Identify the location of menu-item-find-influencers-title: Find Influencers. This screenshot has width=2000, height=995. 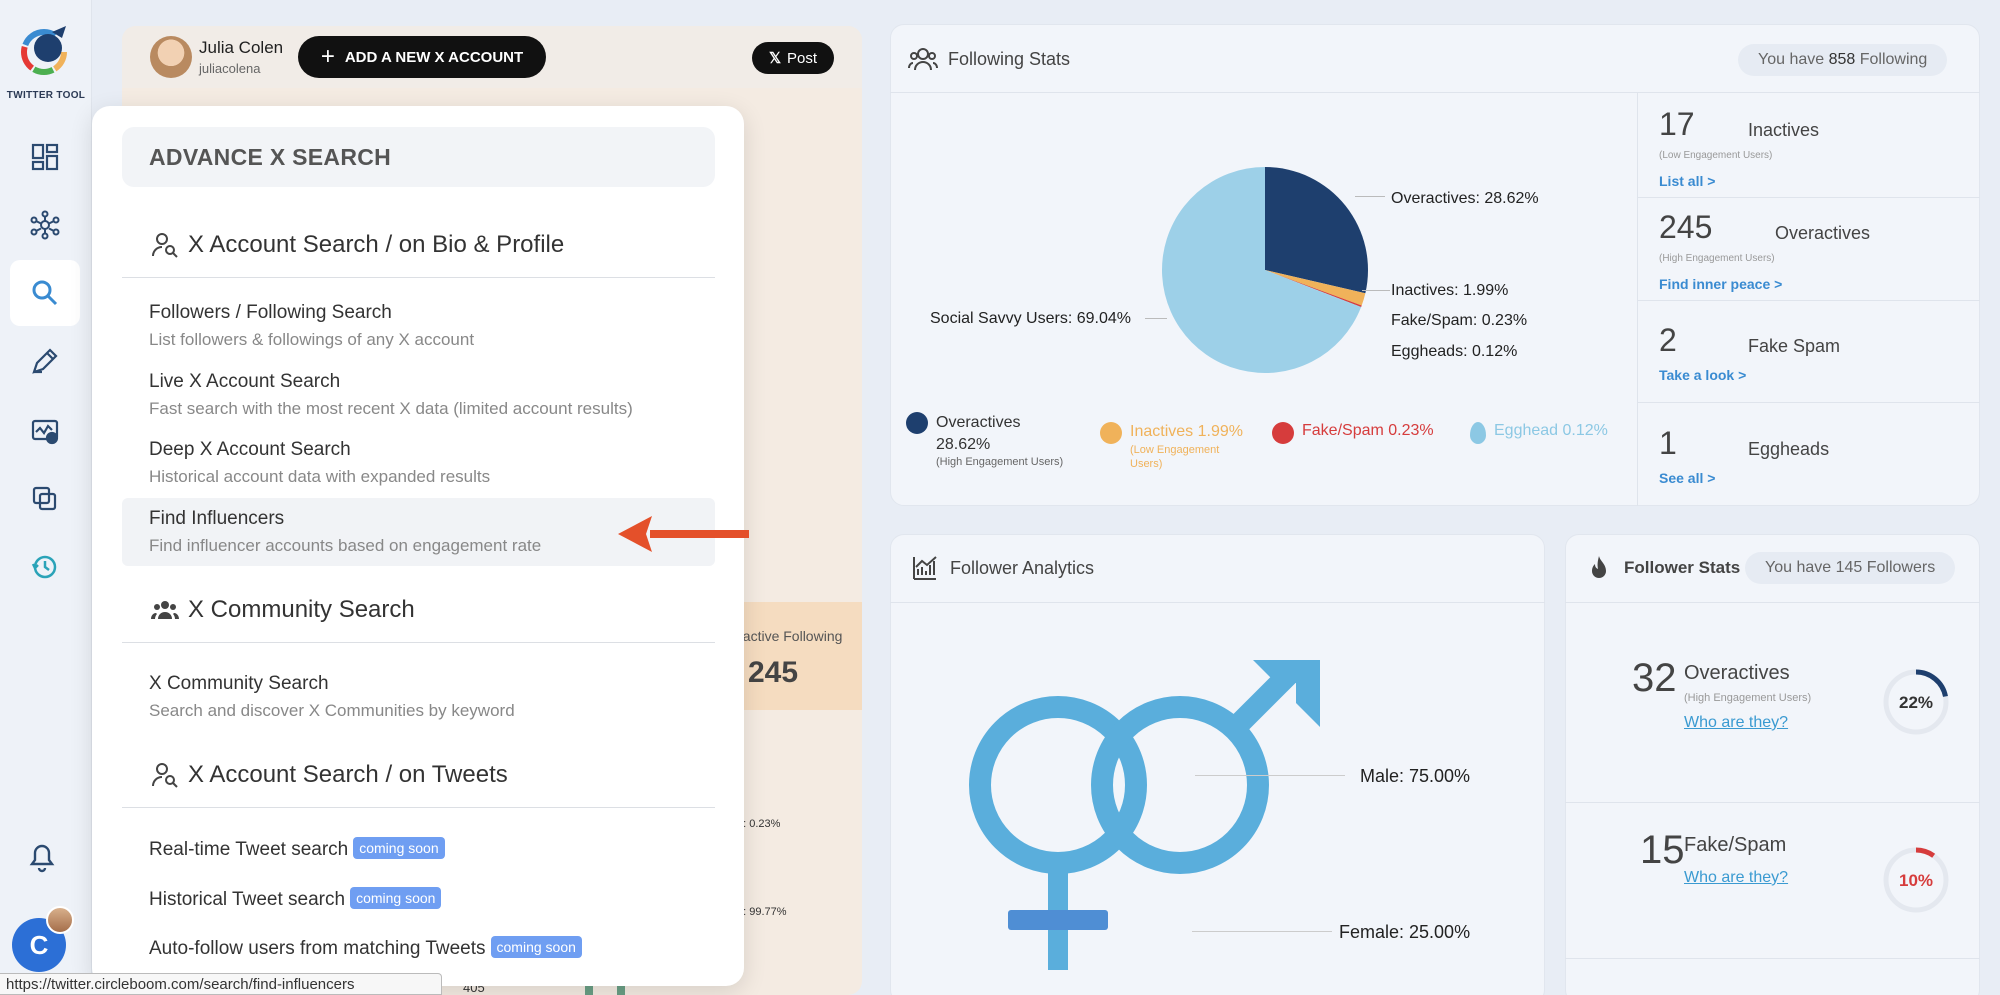
(217, 518).